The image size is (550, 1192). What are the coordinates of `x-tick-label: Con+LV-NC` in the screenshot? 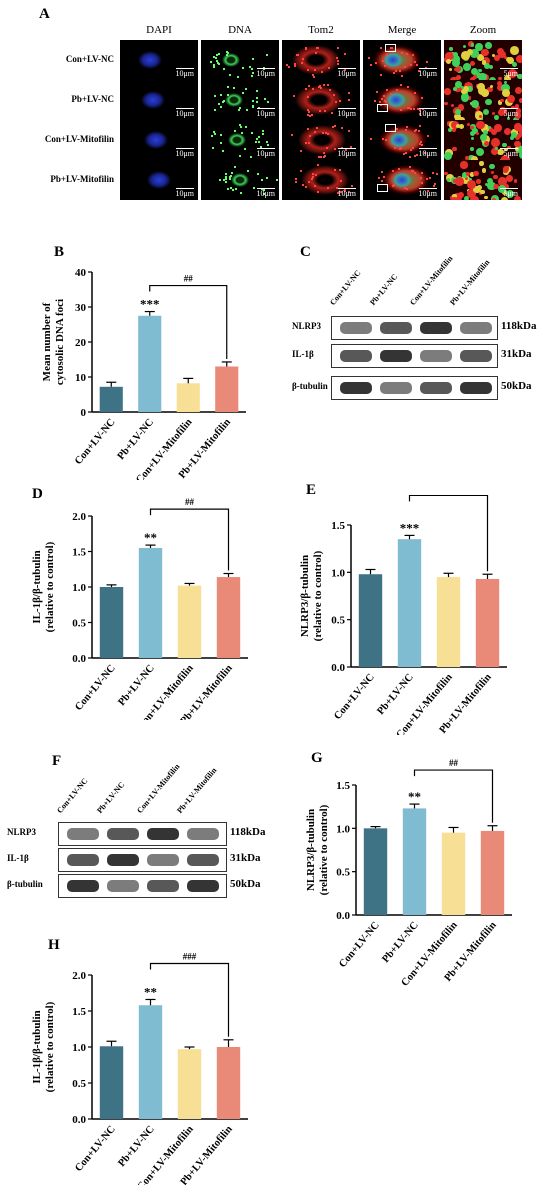 It's located at (354, 697).